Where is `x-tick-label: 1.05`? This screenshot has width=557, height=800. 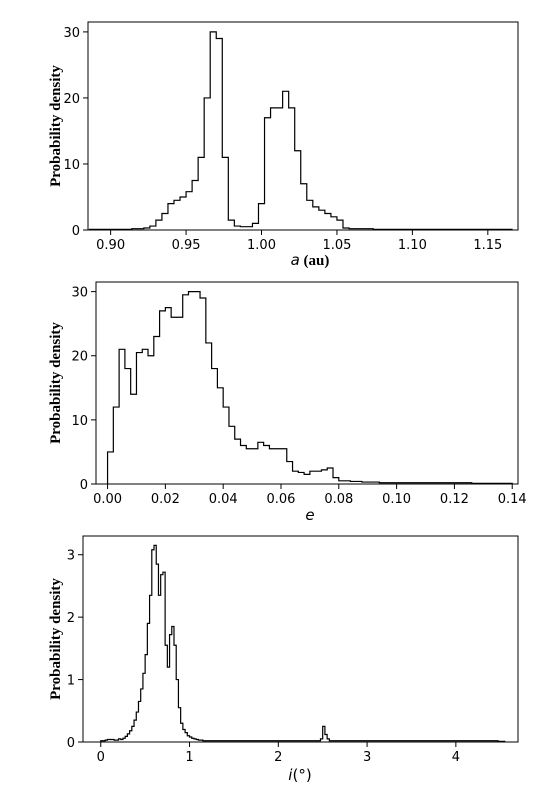
x-tick-label: 1.05 is located at coordinates (336, 245).